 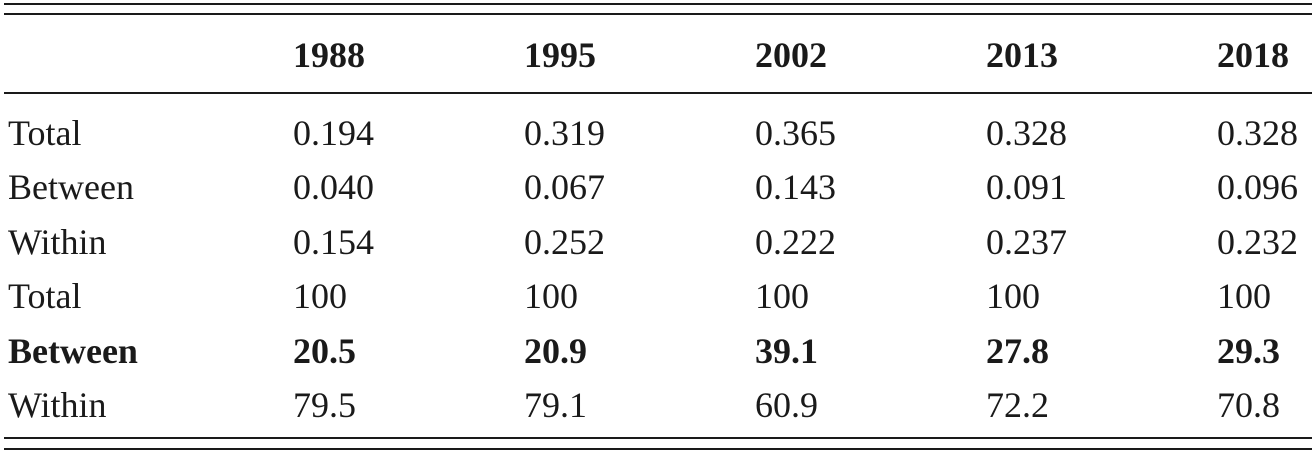 I want to click on table-cell: 0.252, so click(x=564, y=241).